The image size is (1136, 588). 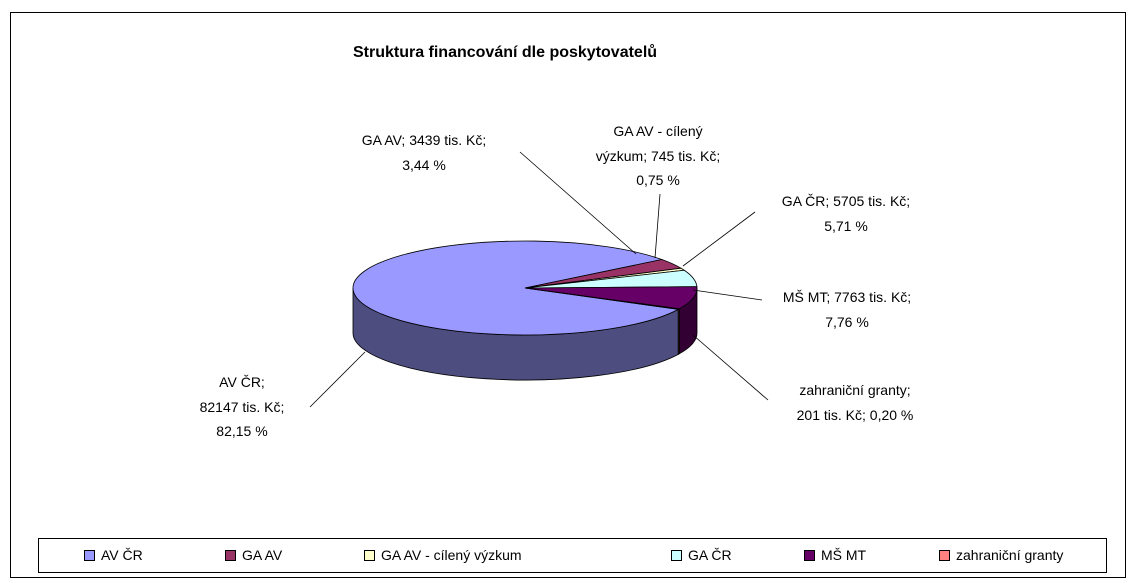 I want to click on legend-label: MŠ MT, so click(x=844, y=555).